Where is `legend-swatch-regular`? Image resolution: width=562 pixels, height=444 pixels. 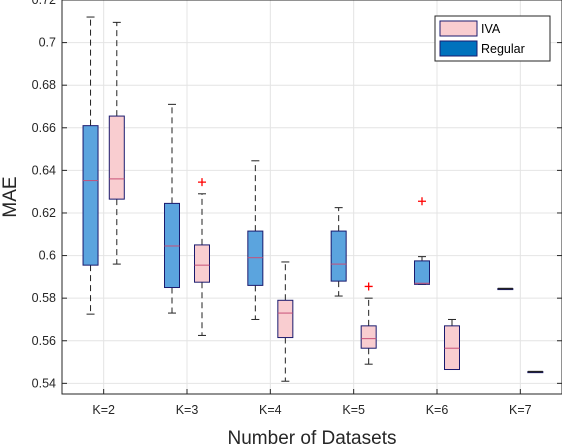
legend-swatch-regular is located at coordinates (458, 48).